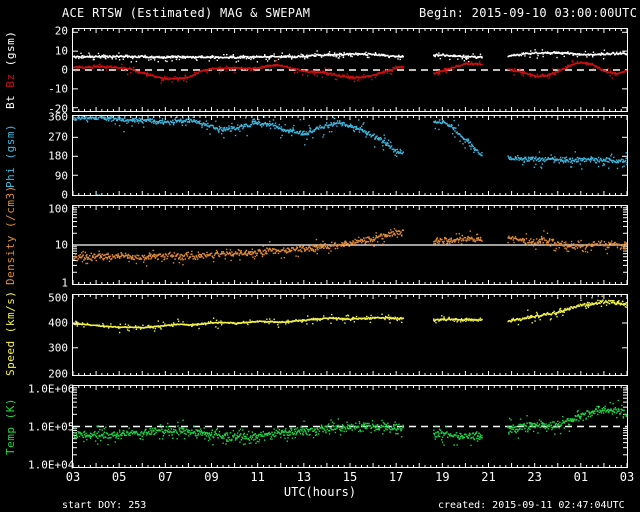  Describe the element at coordinates (320, 478) in the screenshot. I see `x-axis-ticks: 03 05 07 09 11 13 15 17 19 21 23 01 03` at that location.